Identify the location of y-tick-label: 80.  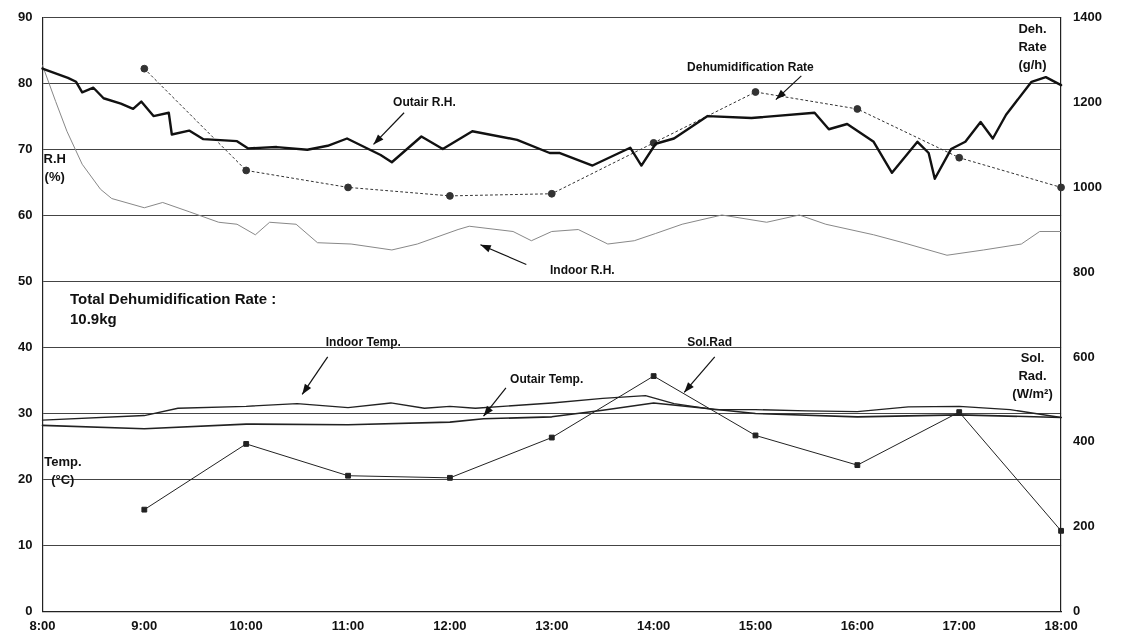
(25, 83).